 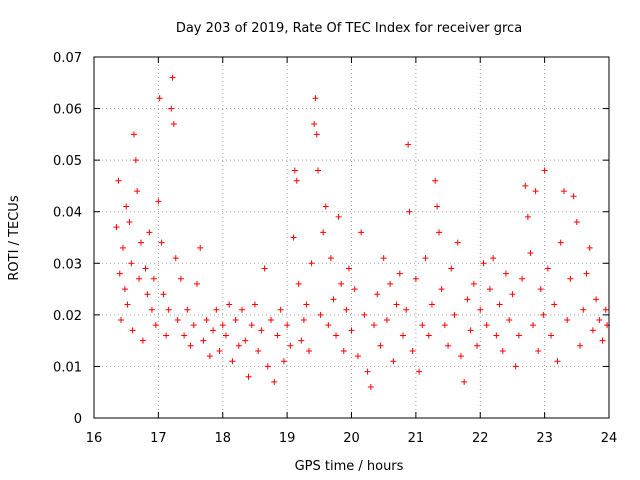 What do you see at coordinates (158, 438) in the screenshot?
I see `x-tick-label: 17` at bounding box center [158, 438].